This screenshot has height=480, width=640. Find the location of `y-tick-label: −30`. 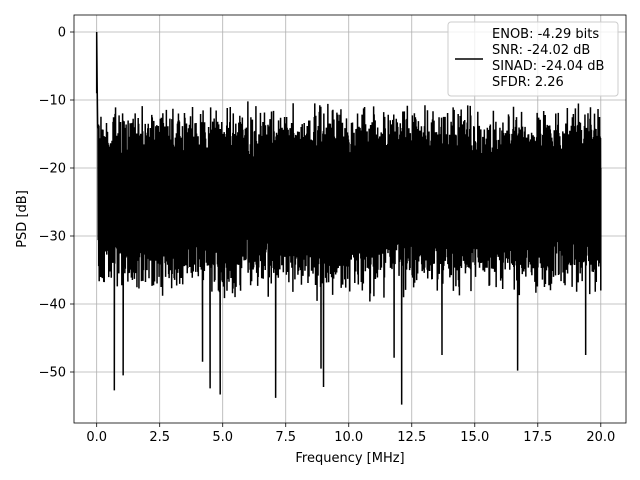

y-tick-label: −30 is located at coordinates (52, 237).